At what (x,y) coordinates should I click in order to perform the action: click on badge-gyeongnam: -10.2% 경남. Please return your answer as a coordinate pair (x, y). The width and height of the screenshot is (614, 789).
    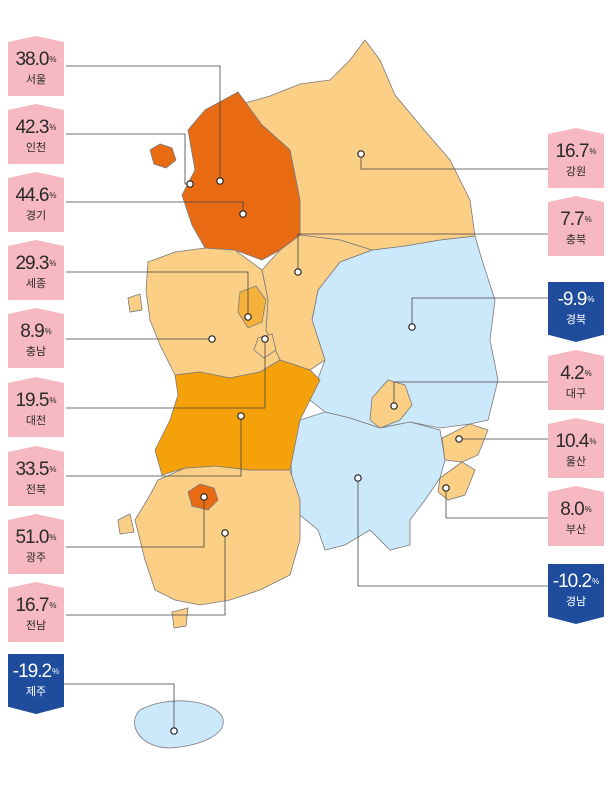
    Looking at the image, I should click on (576, 594).